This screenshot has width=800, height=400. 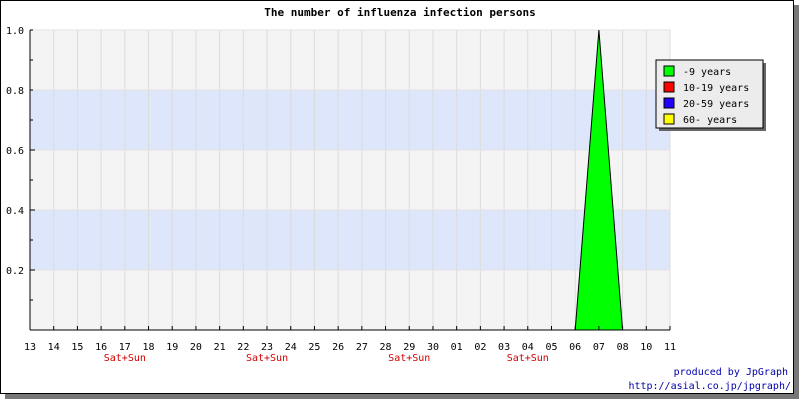 I want to click on x-tick-label: 03, so click(x=504, y=347).